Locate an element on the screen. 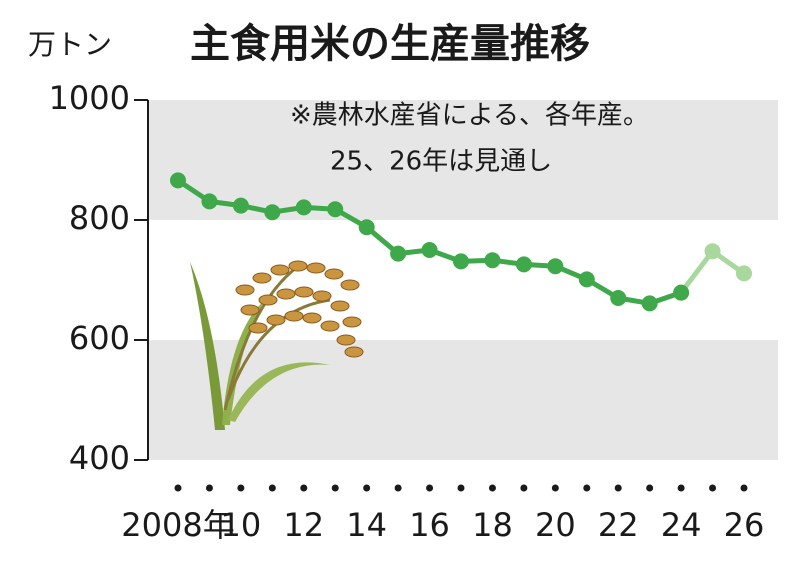 Image resolution: width=800 pixels, height=578 pixels. y-tick-label: 400 is located at coordinates (99, 458).